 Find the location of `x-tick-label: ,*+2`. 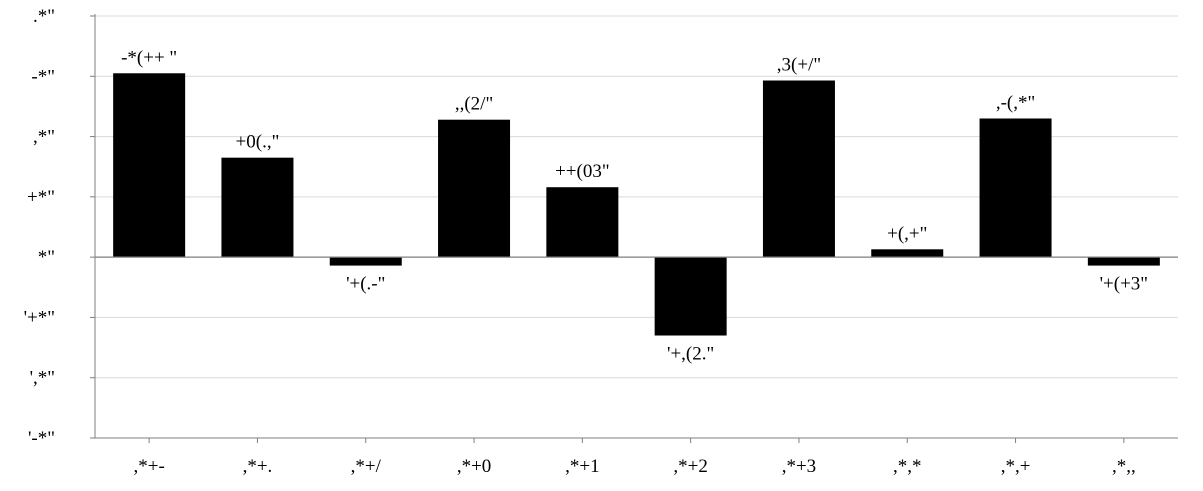

x-tick-label: ,*+2 is located at coordinates (690, 466).